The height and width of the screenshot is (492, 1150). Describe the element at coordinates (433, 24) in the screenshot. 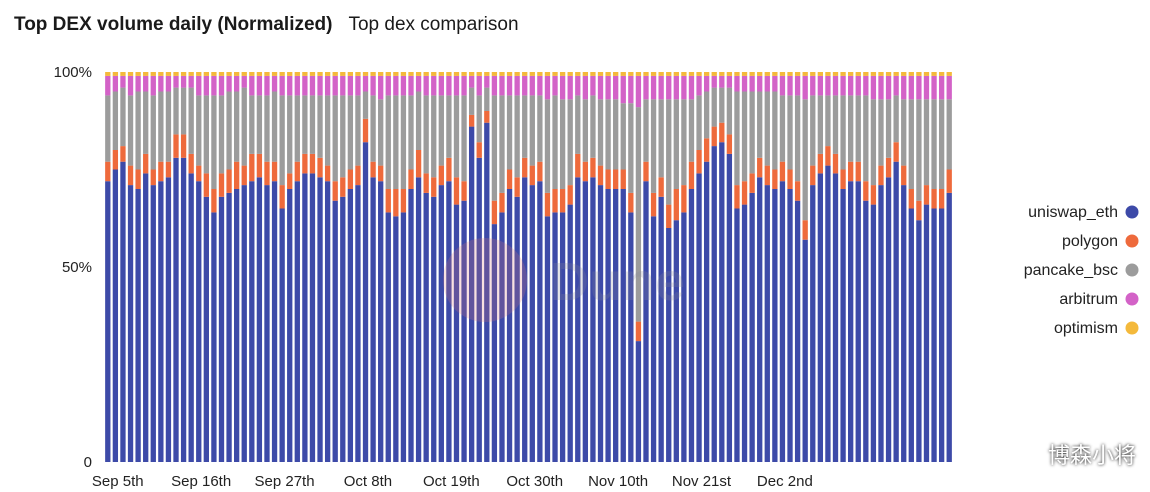

I see `chart-subtitle: Top dex comparison` at that location.